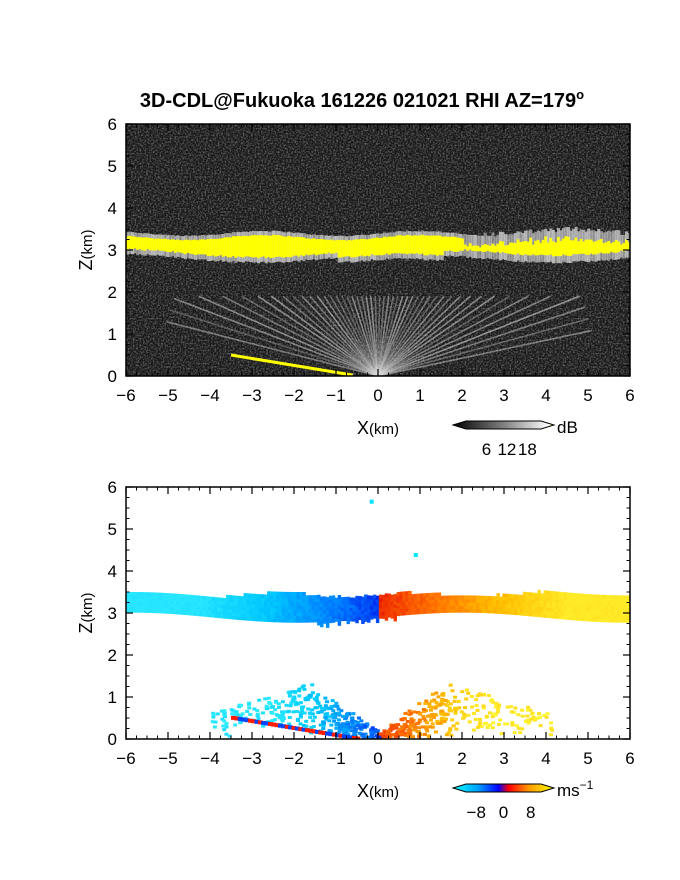 The height and width of the screenshot is (880, 680). Describe the element at coordinates (480, 247) in the screenshot. I see `cloud-fringe-cell` at that location.